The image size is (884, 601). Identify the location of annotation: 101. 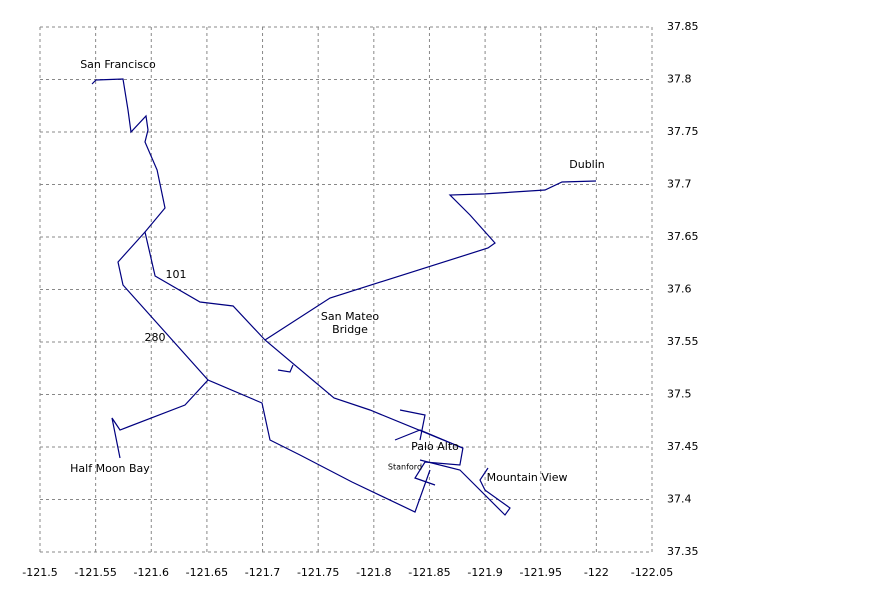
(175, 274).